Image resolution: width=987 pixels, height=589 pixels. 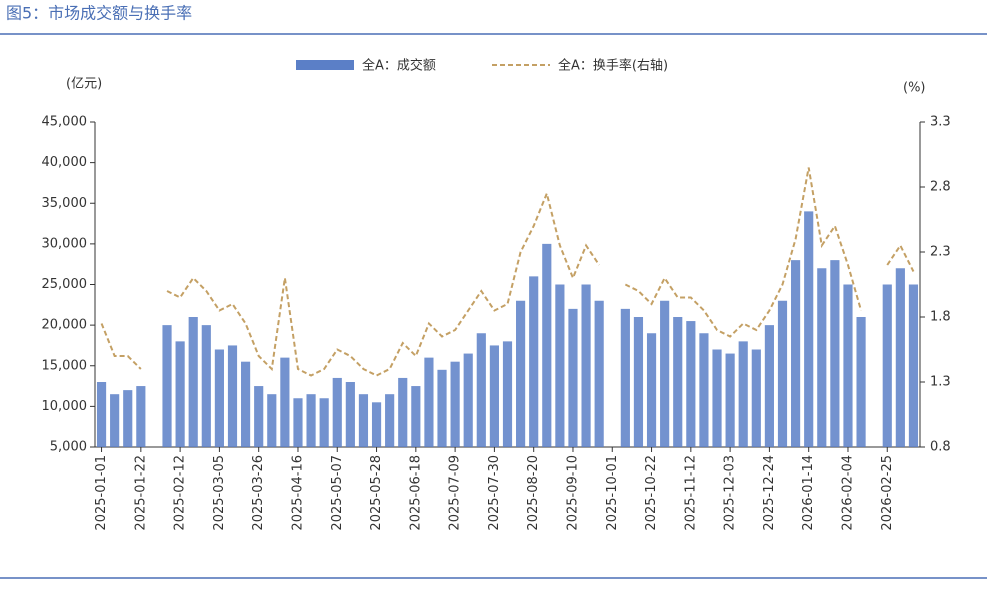 What do you see at coordinates (455, 493) in the screenshot?
I see `x-tick-label: 2025-07-09` at bounding box center [455, 493].